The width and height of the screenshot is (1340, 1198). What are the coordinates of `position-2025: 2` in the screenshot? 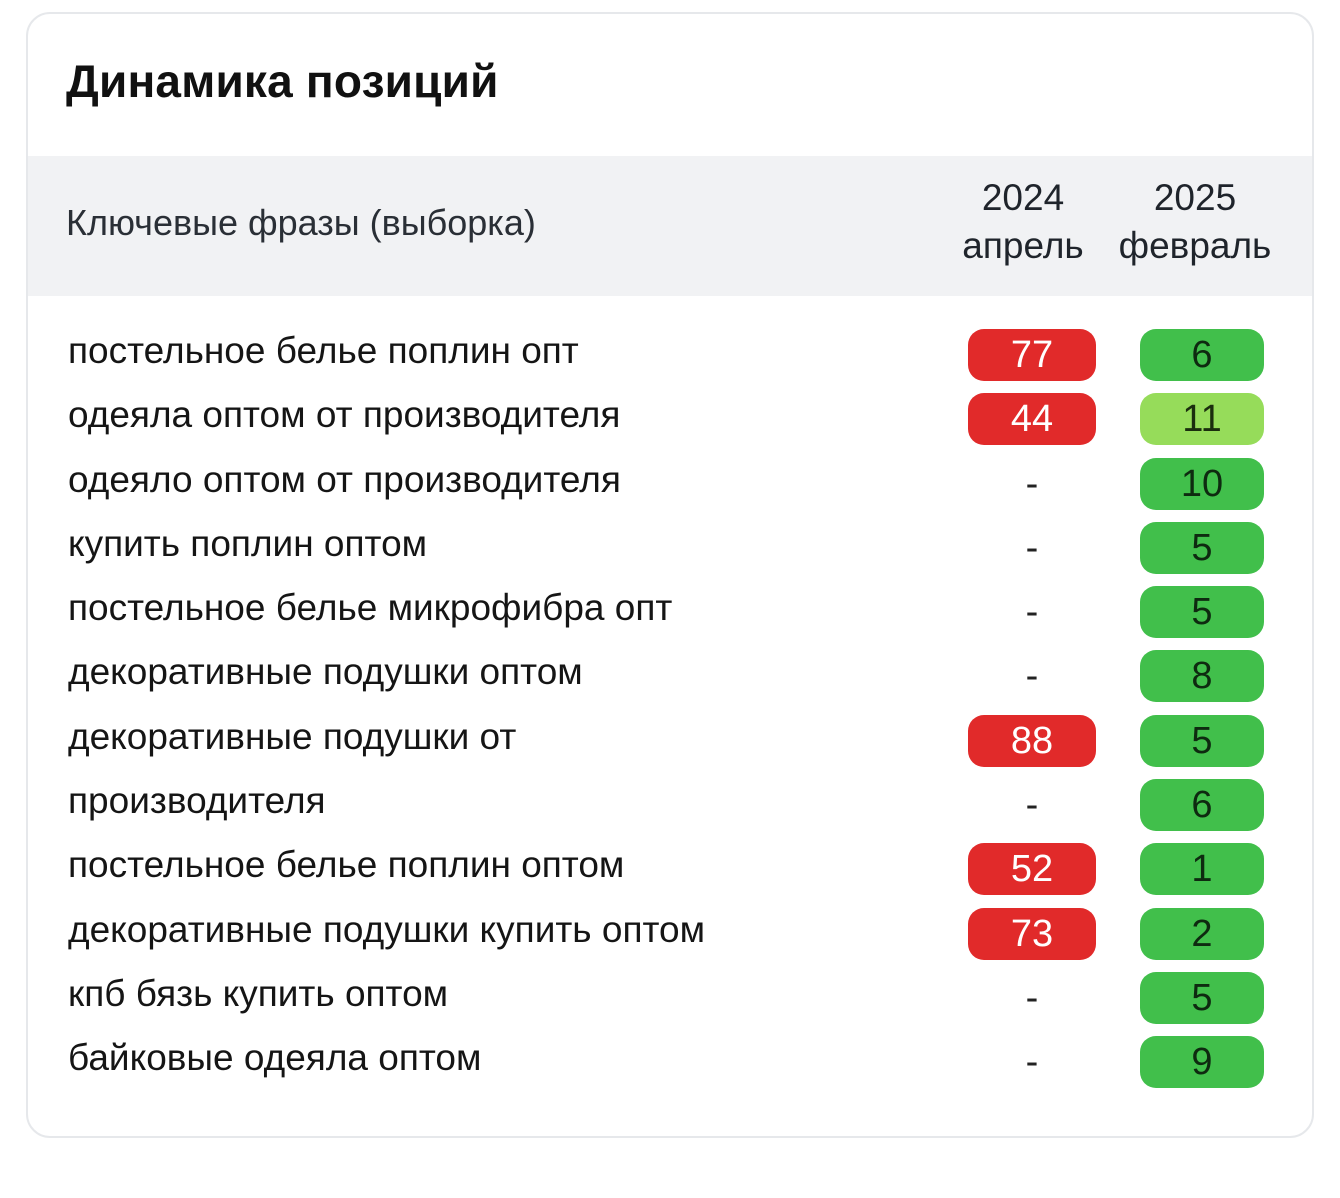 It's located at (1202, 933).